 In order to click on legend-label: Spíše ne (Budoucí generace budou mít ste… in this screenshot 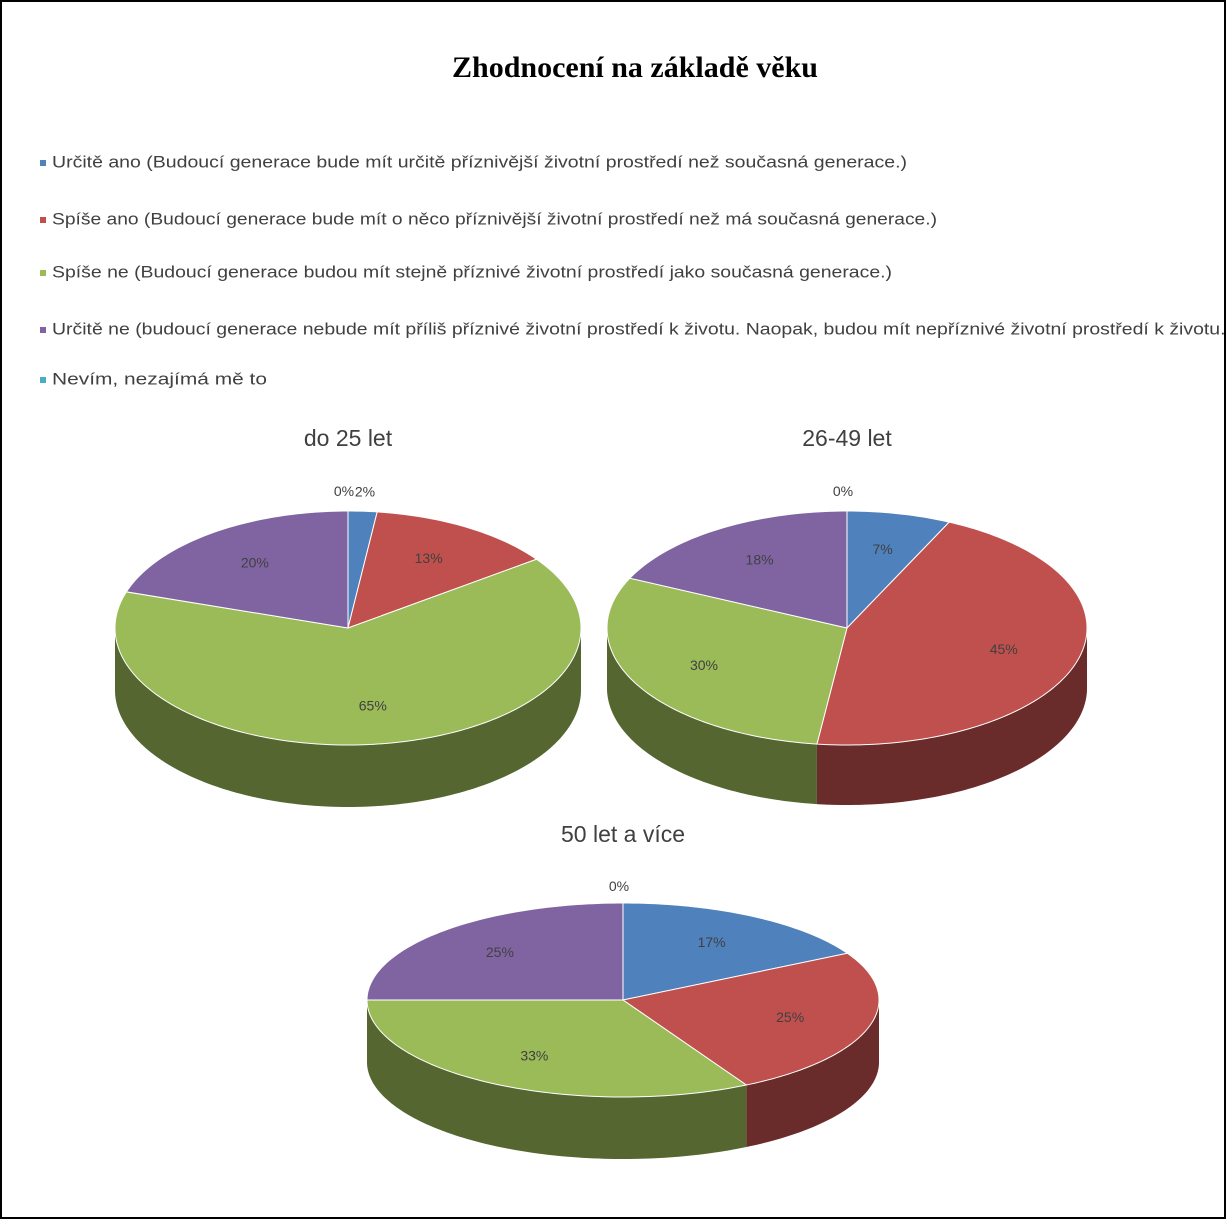, I will do `click(472, 271)`.